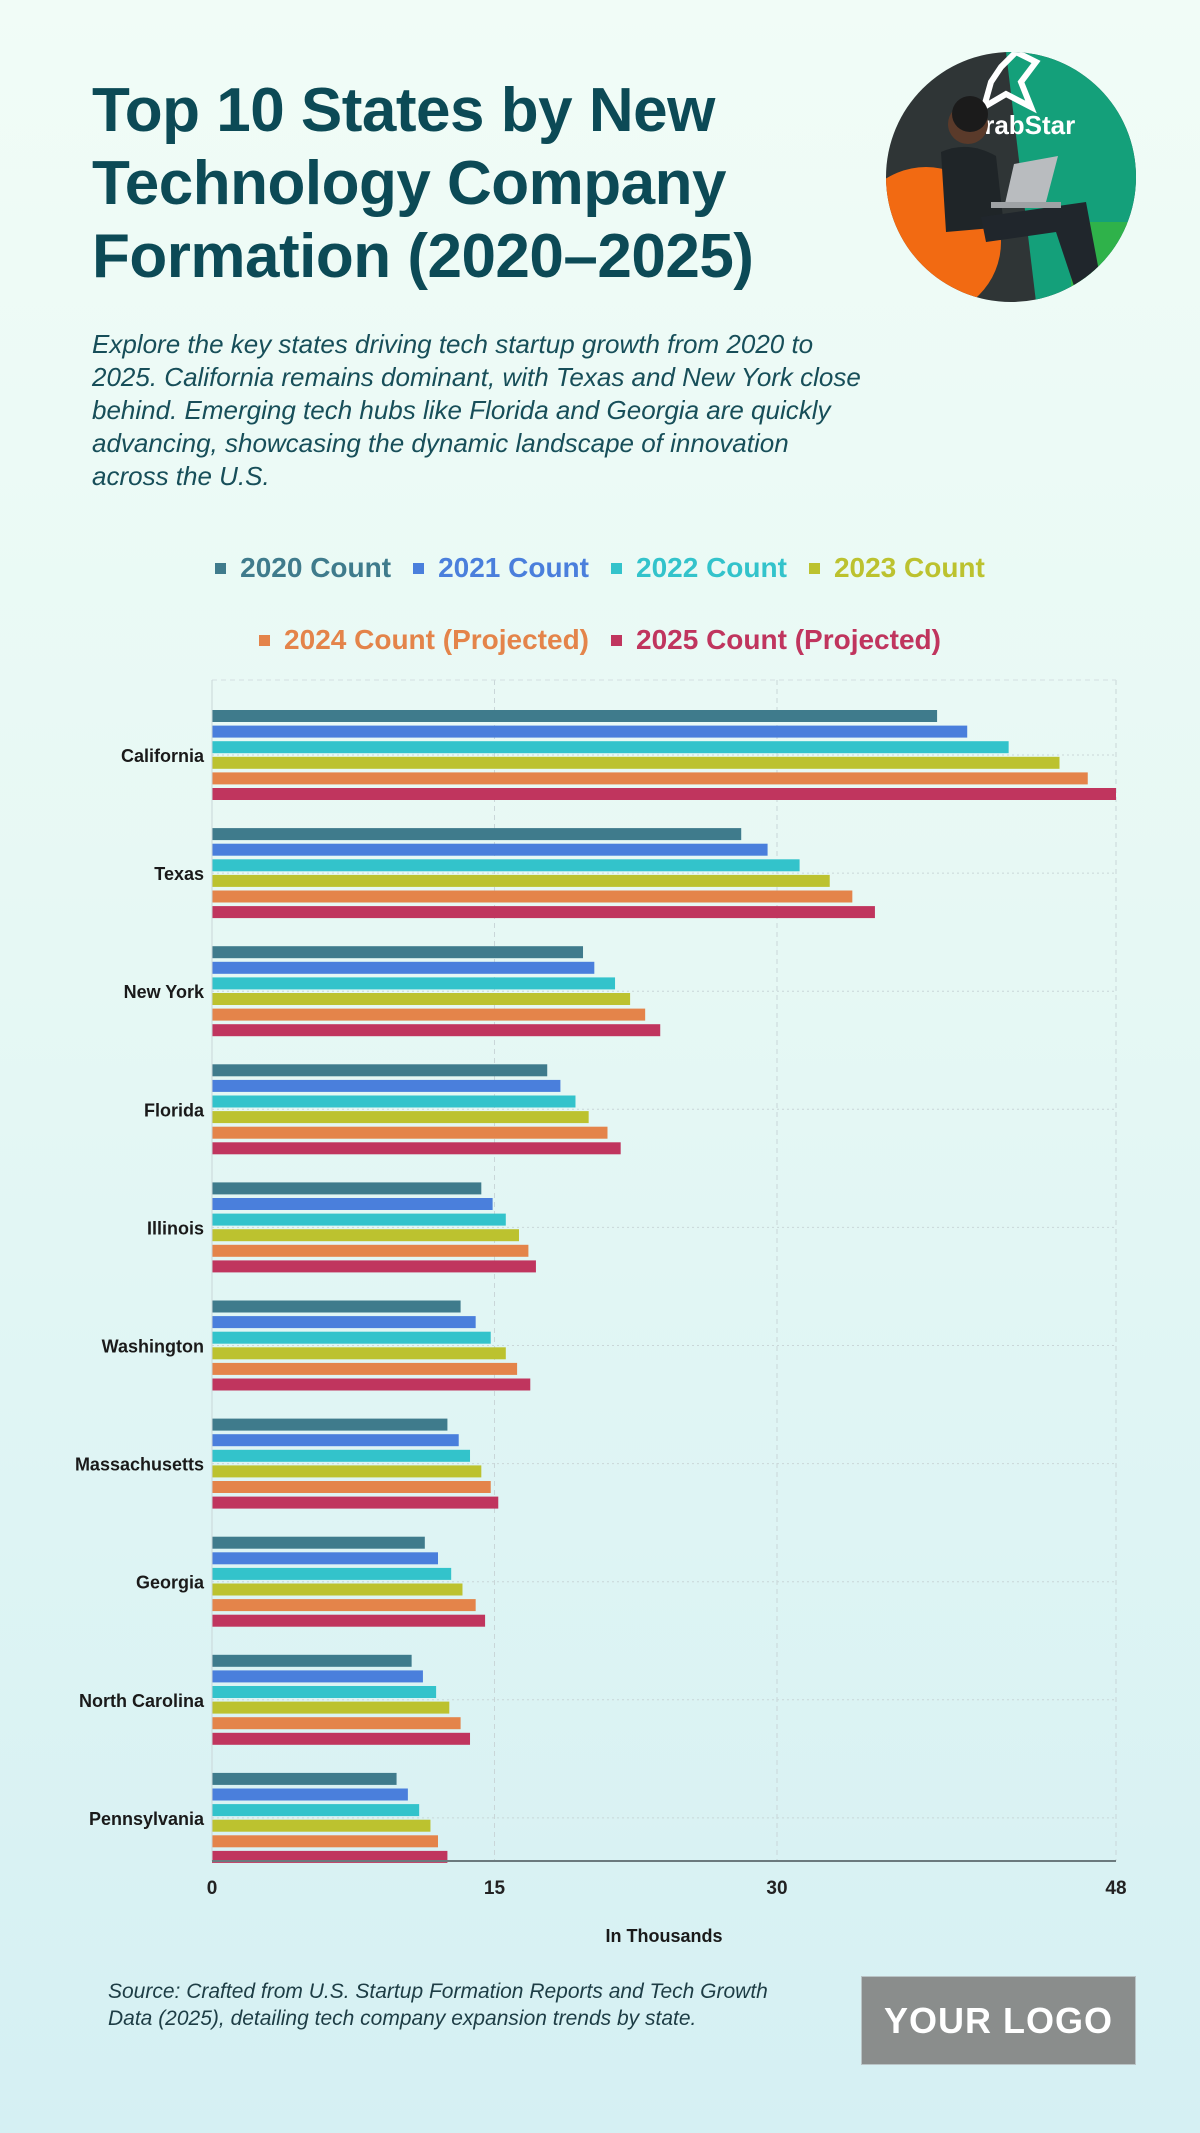 The width and height of the screenshot is (1200, 2133). Describe the element at coordinates (909, 567) in the screenshot. I see `legend-label: 2023 Count` at that location.